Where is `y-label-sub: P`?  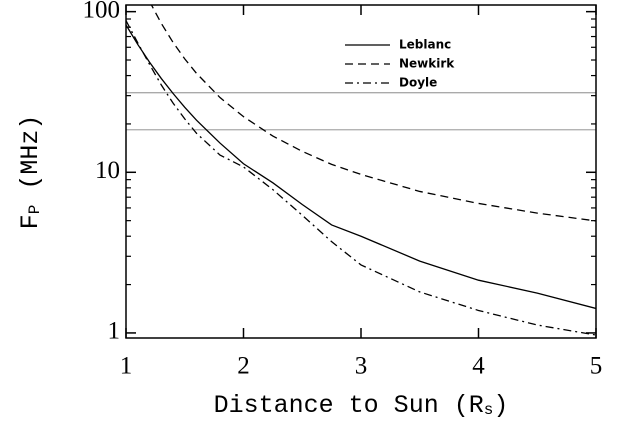
y-label-sub: P is located at coordinates (35, 210).